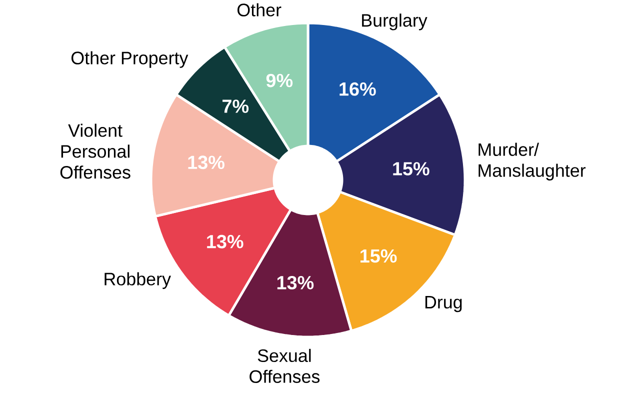 The width and height of the screenshot is (639, 415). Describe the element at coordinates (260, 9) in the screenshot. I see `slice-label: Other` at that location.